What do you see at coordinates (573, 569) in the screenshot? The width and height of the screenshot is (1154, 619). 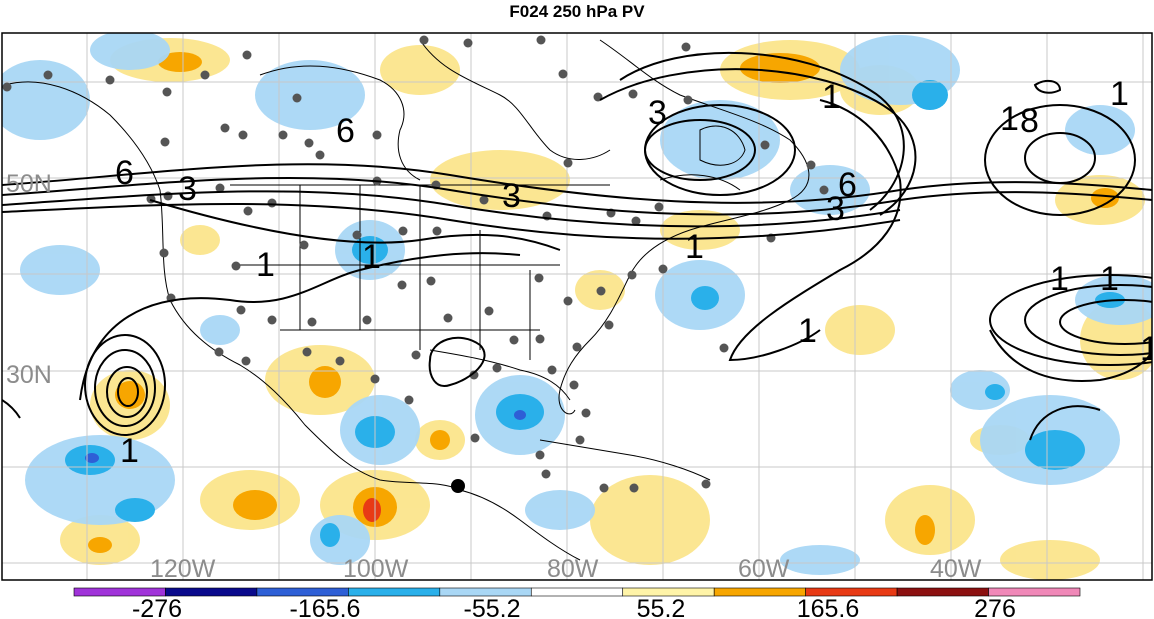 I see `longitude-label-80w: 80W` at bounding box center [573, 569].